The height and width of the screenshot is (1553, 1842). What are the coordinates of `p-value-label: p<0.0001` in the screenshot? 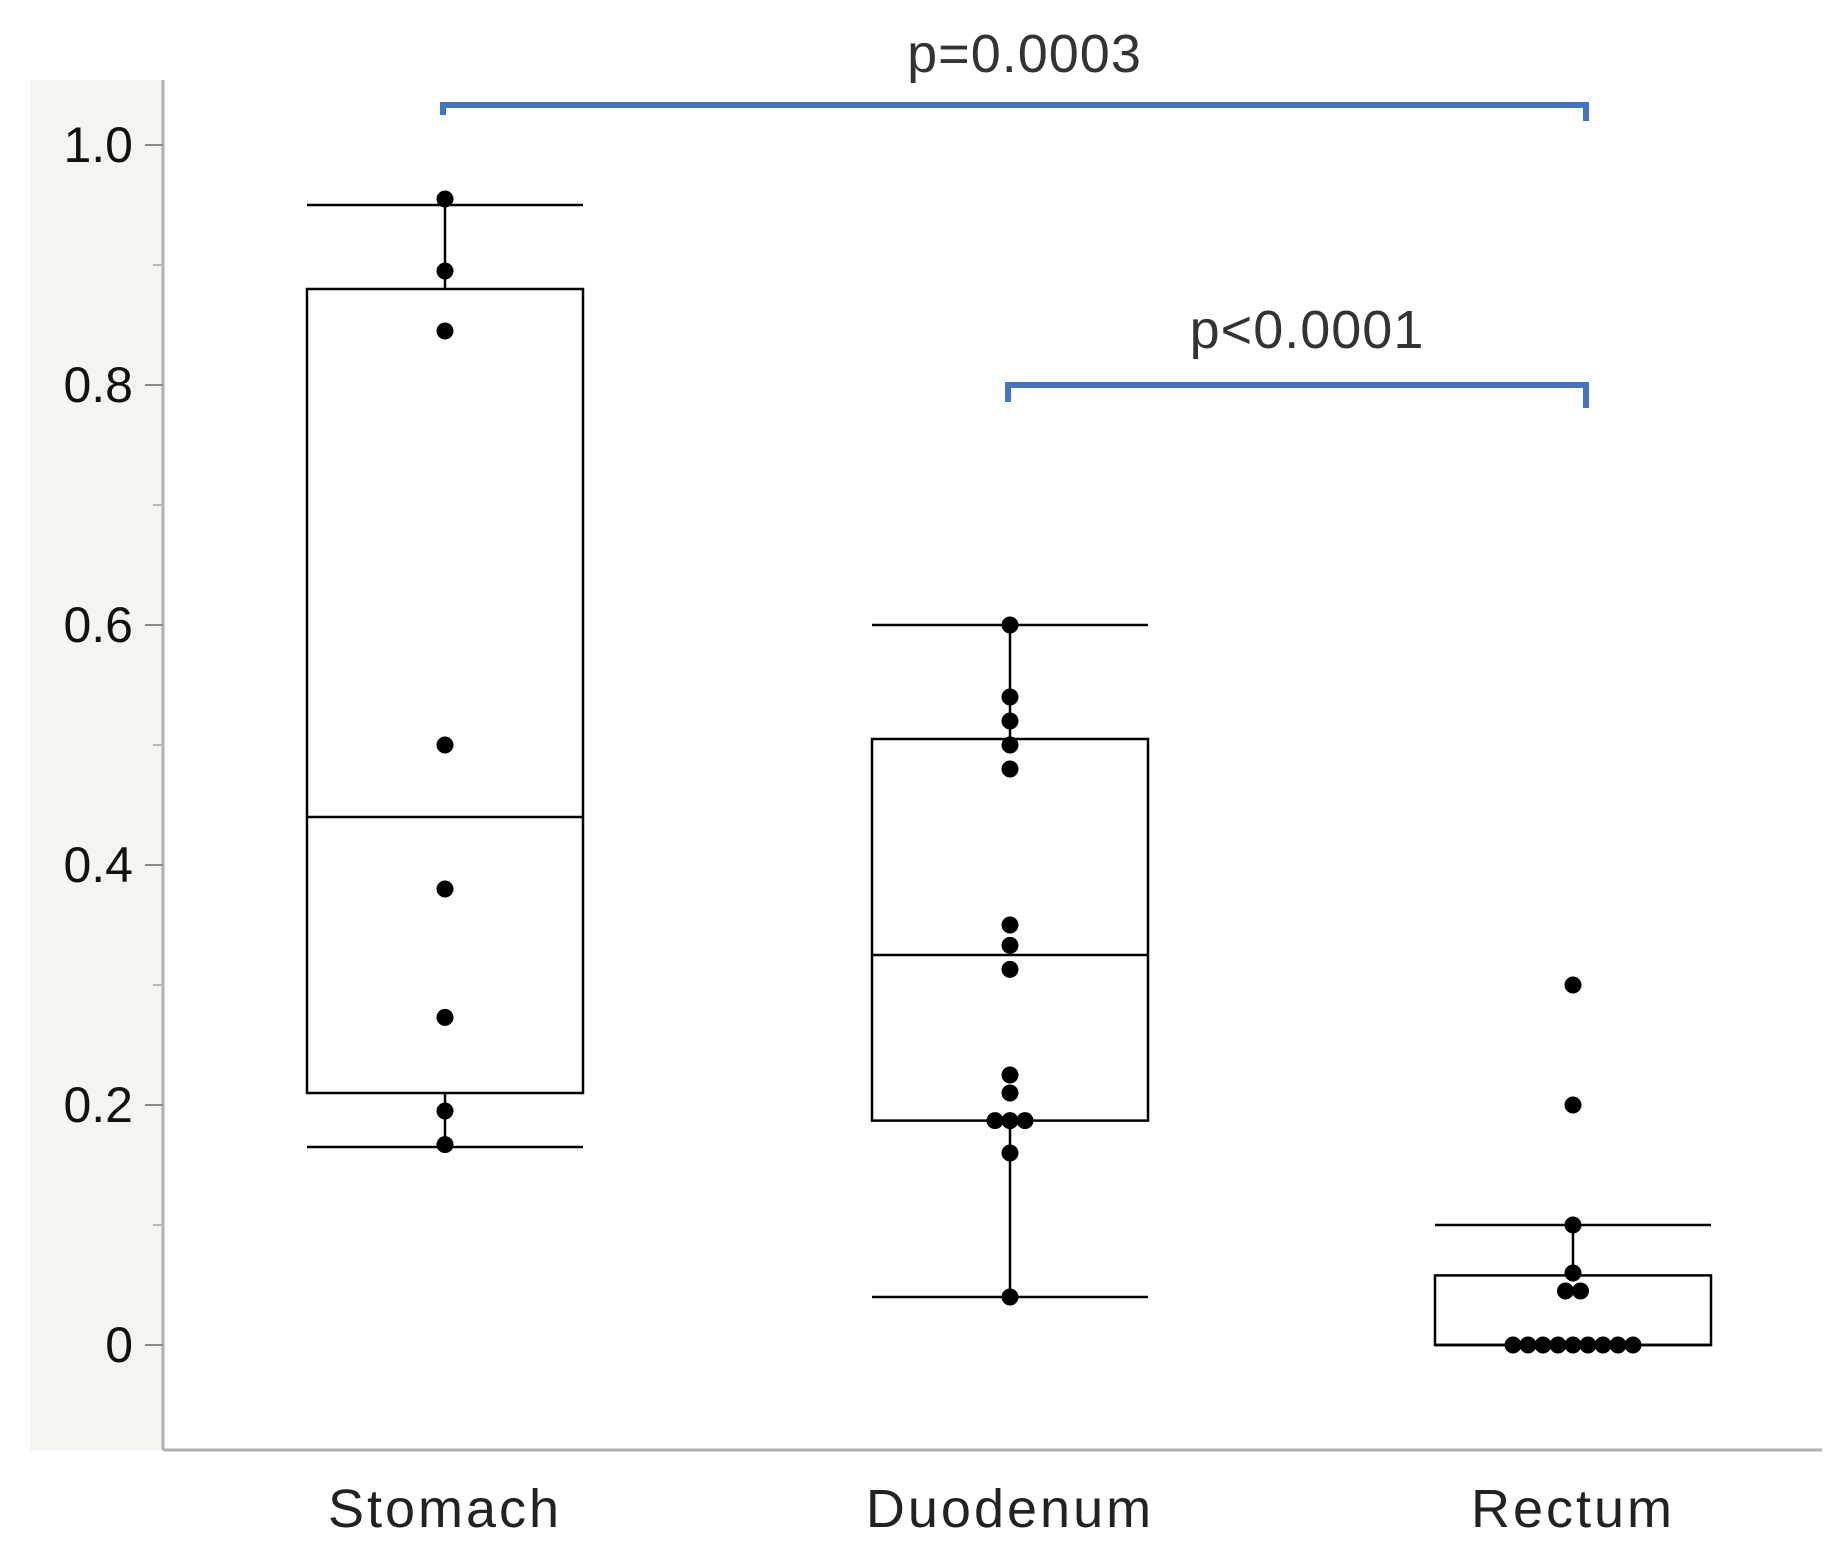 It's located at (1307, 330).